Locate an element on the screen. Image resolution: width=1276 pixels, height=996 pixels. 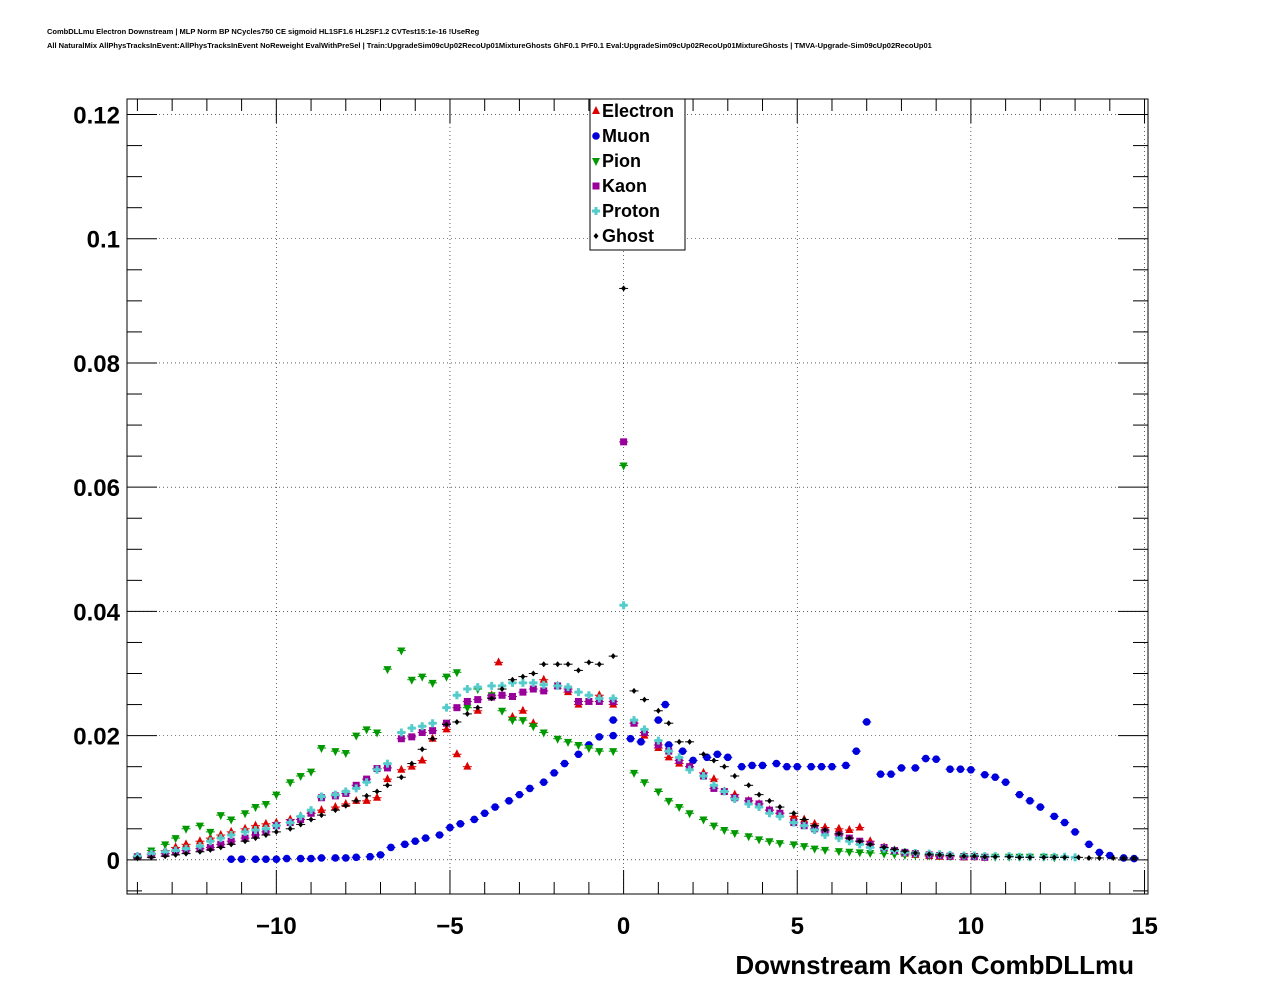
legend-box is located at coordinates (637, 174).